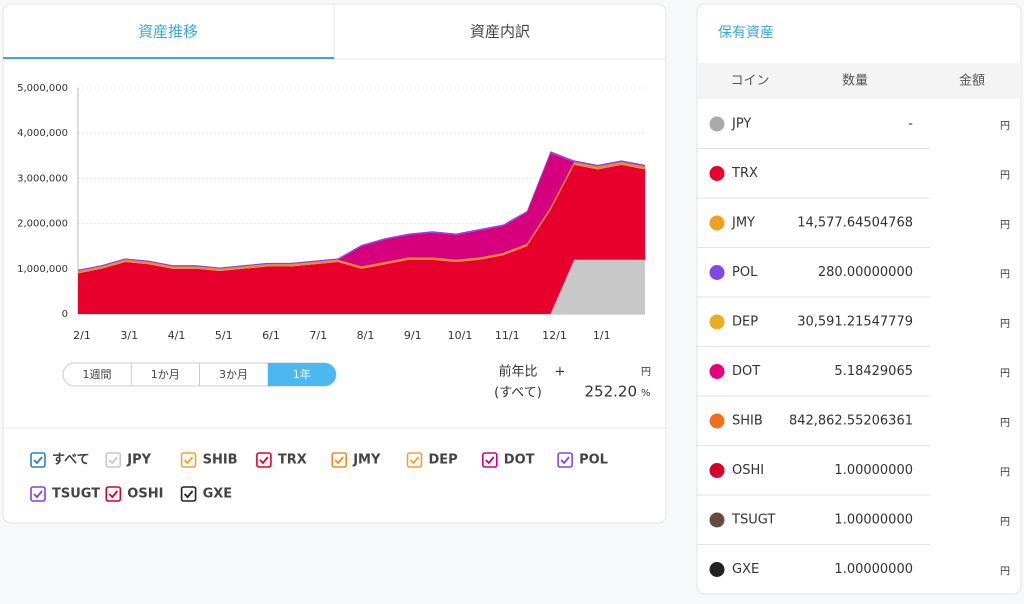 The width and height of the screenshot is (1024, 604). Describe the element at coordinates (165, 374) in the screenshot. I see `range-button: 1か月` at that location.